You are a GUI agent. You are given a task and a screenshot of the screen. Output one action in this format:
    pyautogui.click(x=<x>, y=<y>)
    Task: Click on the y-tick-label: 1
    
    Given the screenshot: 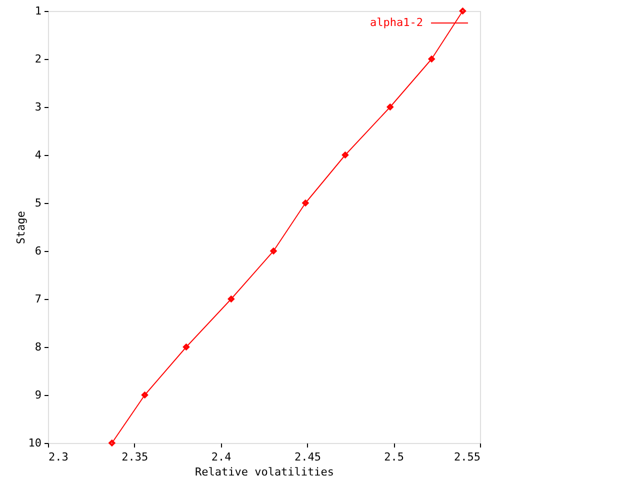 What is the action you would take?
    pyautogui.click(x=38, y=11)
    